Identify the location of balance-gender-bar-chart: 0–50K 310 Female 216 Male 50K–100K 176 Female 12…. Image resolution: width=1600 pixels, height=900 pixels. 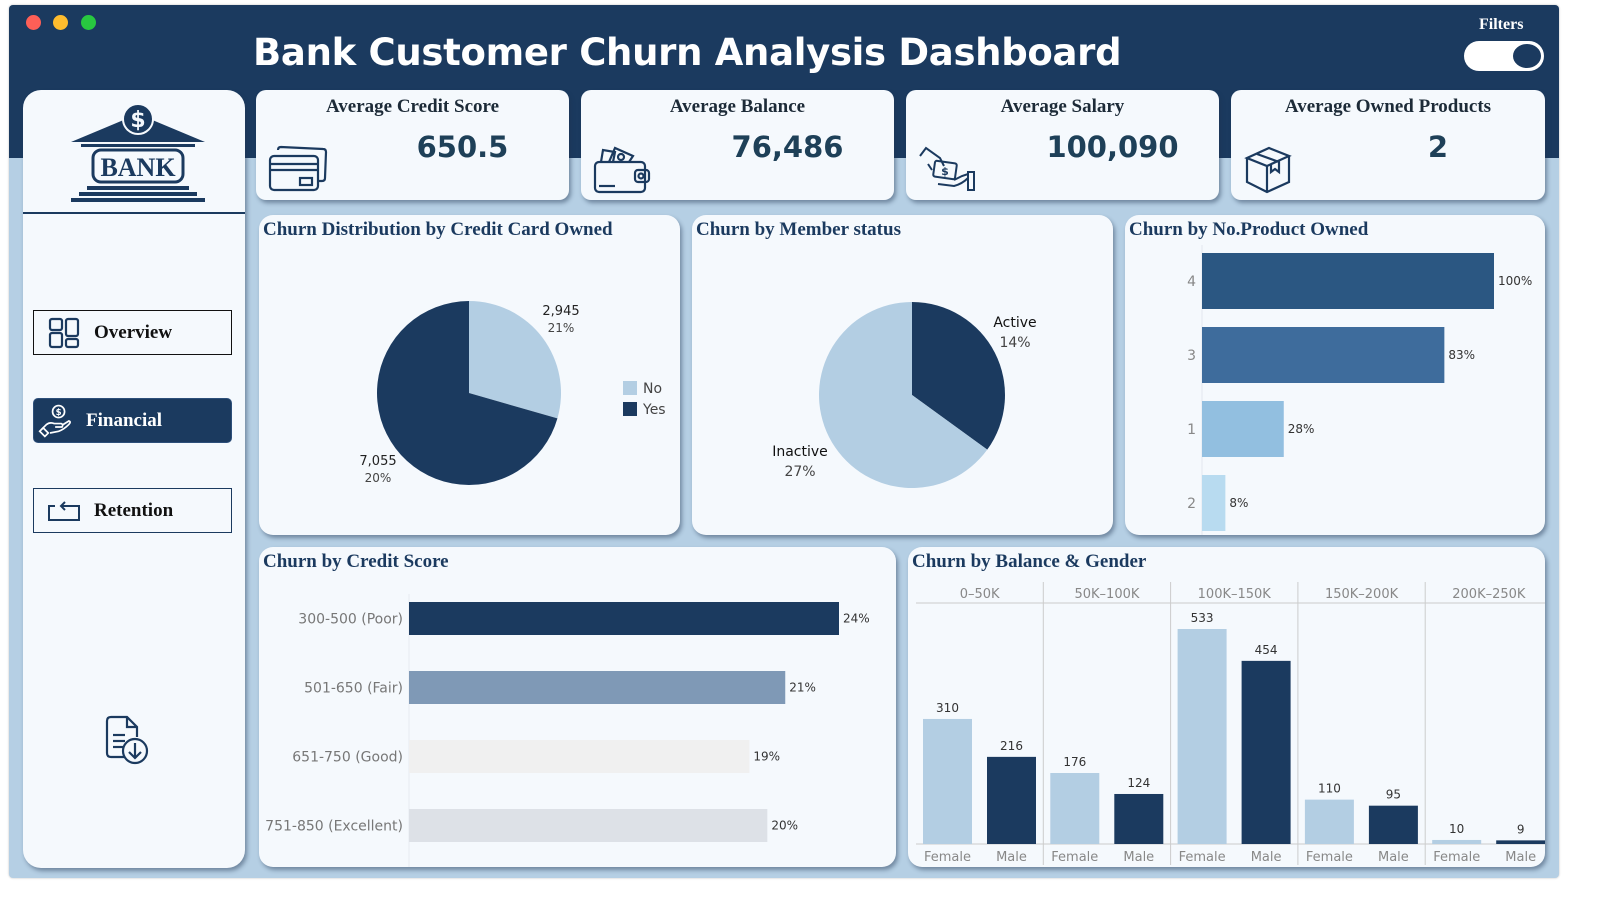
(1230, 723).